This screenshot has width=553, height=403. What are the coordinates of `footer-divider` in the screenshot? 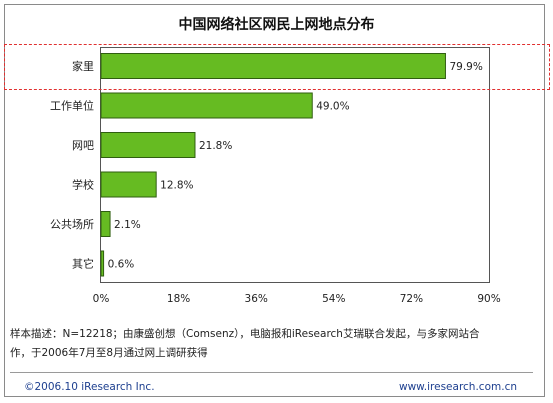 It's located at (271, 372).